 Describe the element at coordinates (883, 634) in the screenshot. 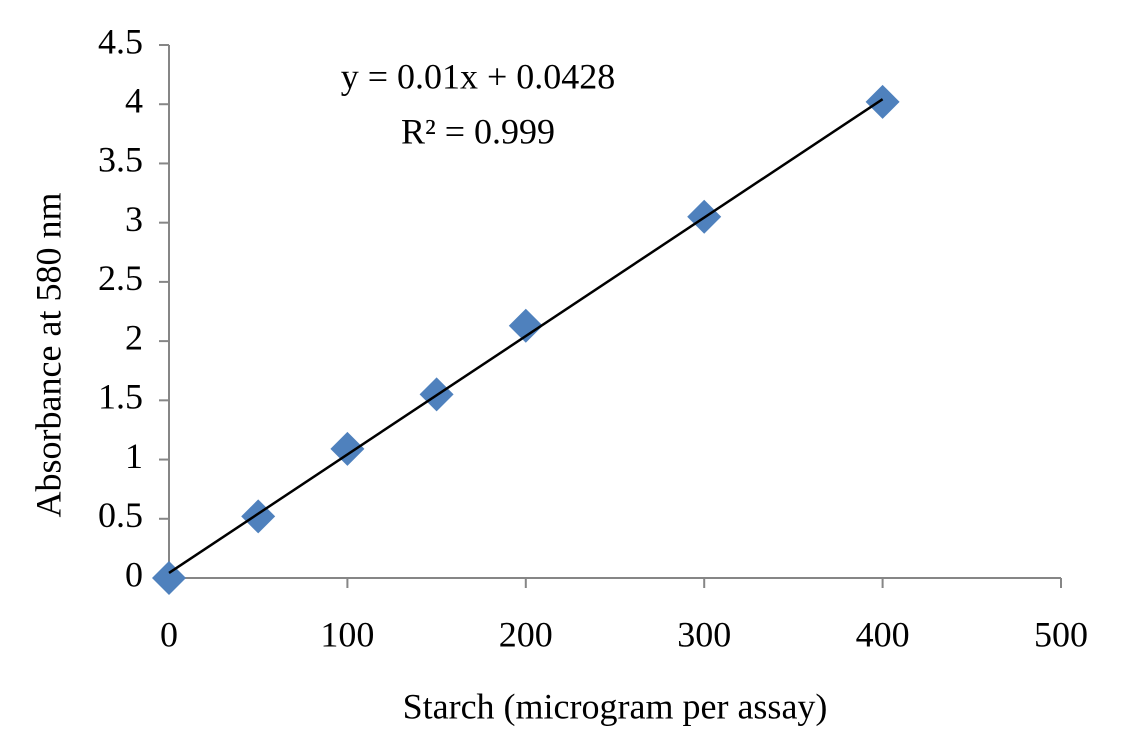

I see `x-tick-label: 400` at that location.